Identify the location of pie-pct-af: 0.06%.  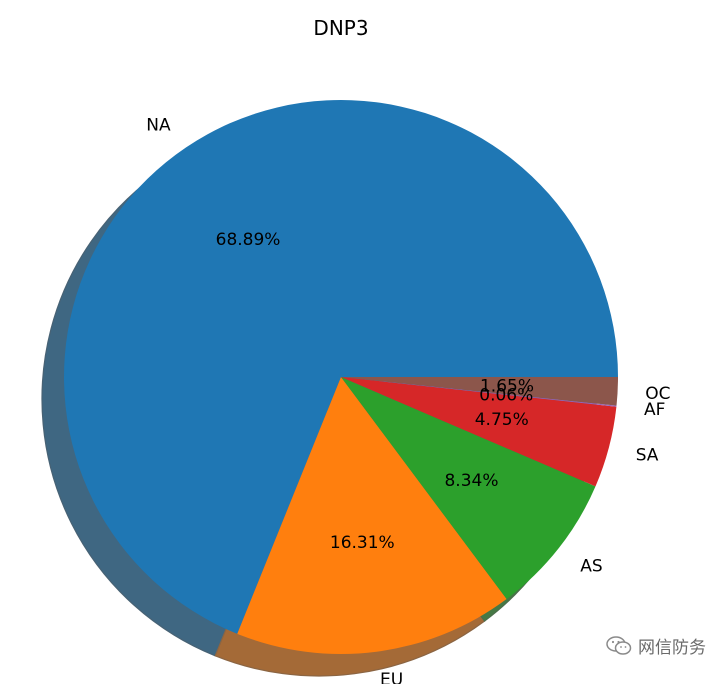
(506, 396).